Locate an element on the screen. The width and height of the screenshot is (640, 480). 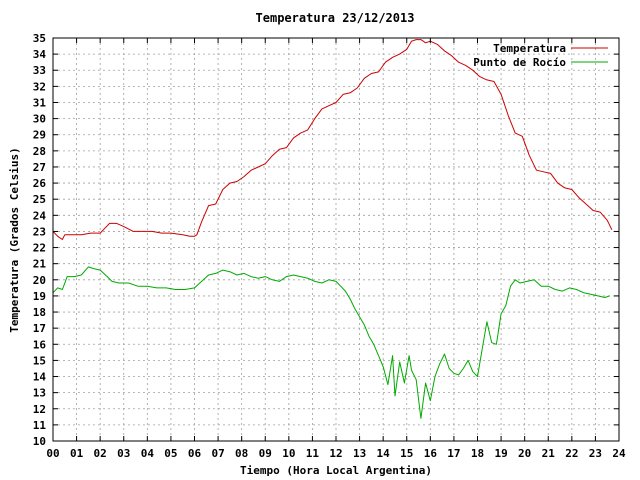
x-axis-label: Tiempo (Hora Local Argentina) is located at coordinates (336, 470).